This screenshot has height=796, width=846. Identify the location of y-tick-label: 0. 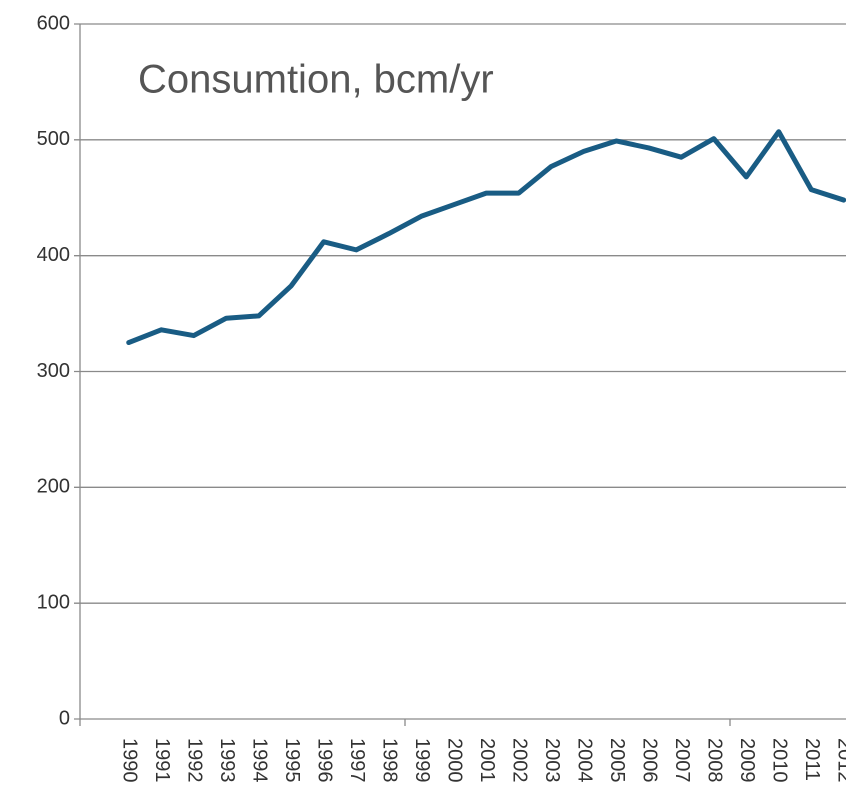
(64, 718).